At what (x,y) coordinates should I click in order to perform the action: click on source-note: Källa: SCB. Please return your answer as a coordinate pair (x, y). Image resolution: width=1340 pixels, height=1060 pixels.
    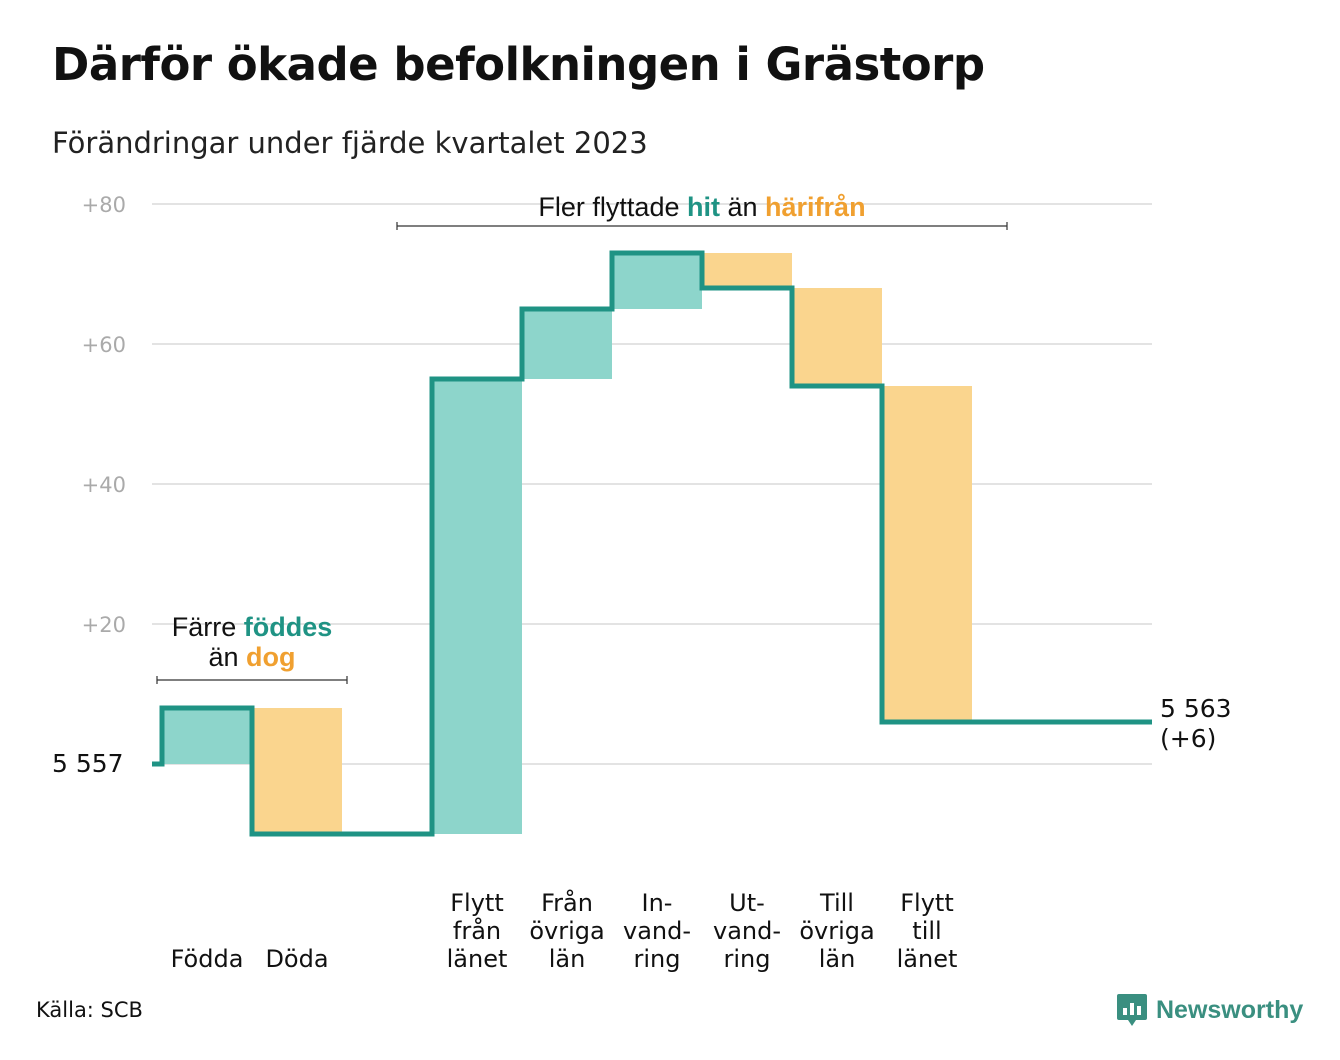
    Looking at the image, I should click on (89, 1010).